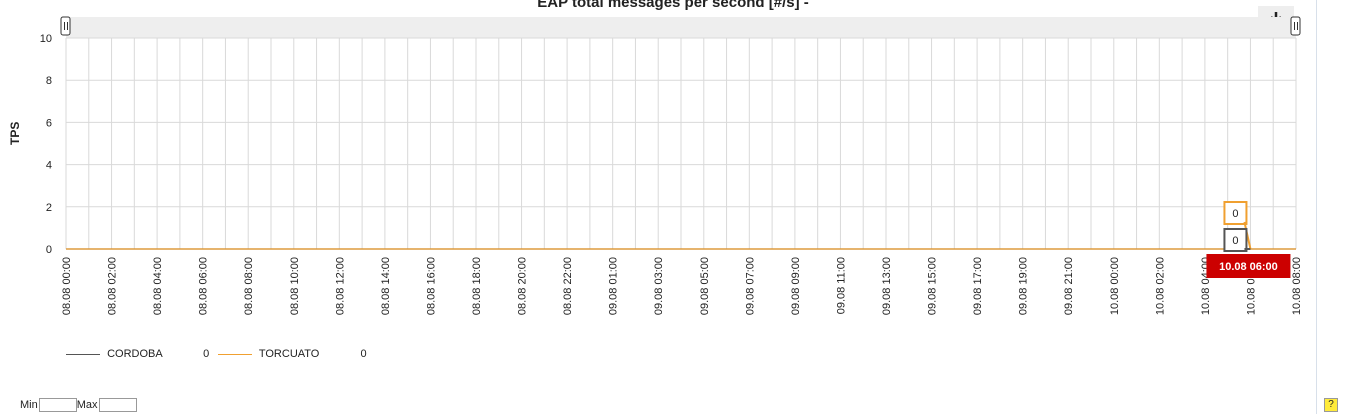  I want to click on x-tick-label: 09.08 01:00, so click(614, 286).